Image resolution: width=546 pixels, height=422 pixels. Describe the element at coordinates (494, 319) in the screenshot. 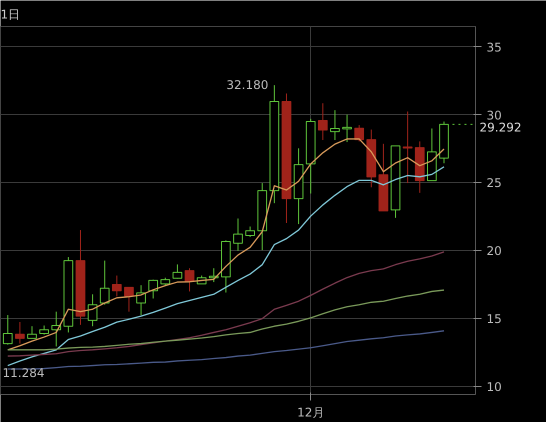

I see `y-tick-label: 15` at that location.